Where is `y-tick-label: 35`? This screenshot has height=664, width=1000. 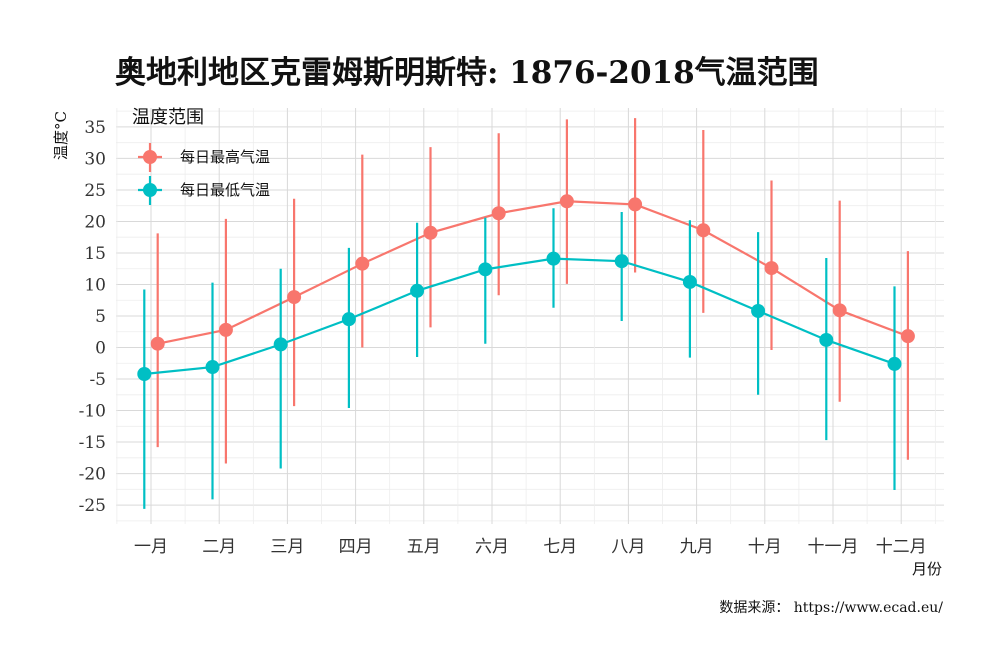
y-tick-label: 35 is located at coordinates (95, 128).